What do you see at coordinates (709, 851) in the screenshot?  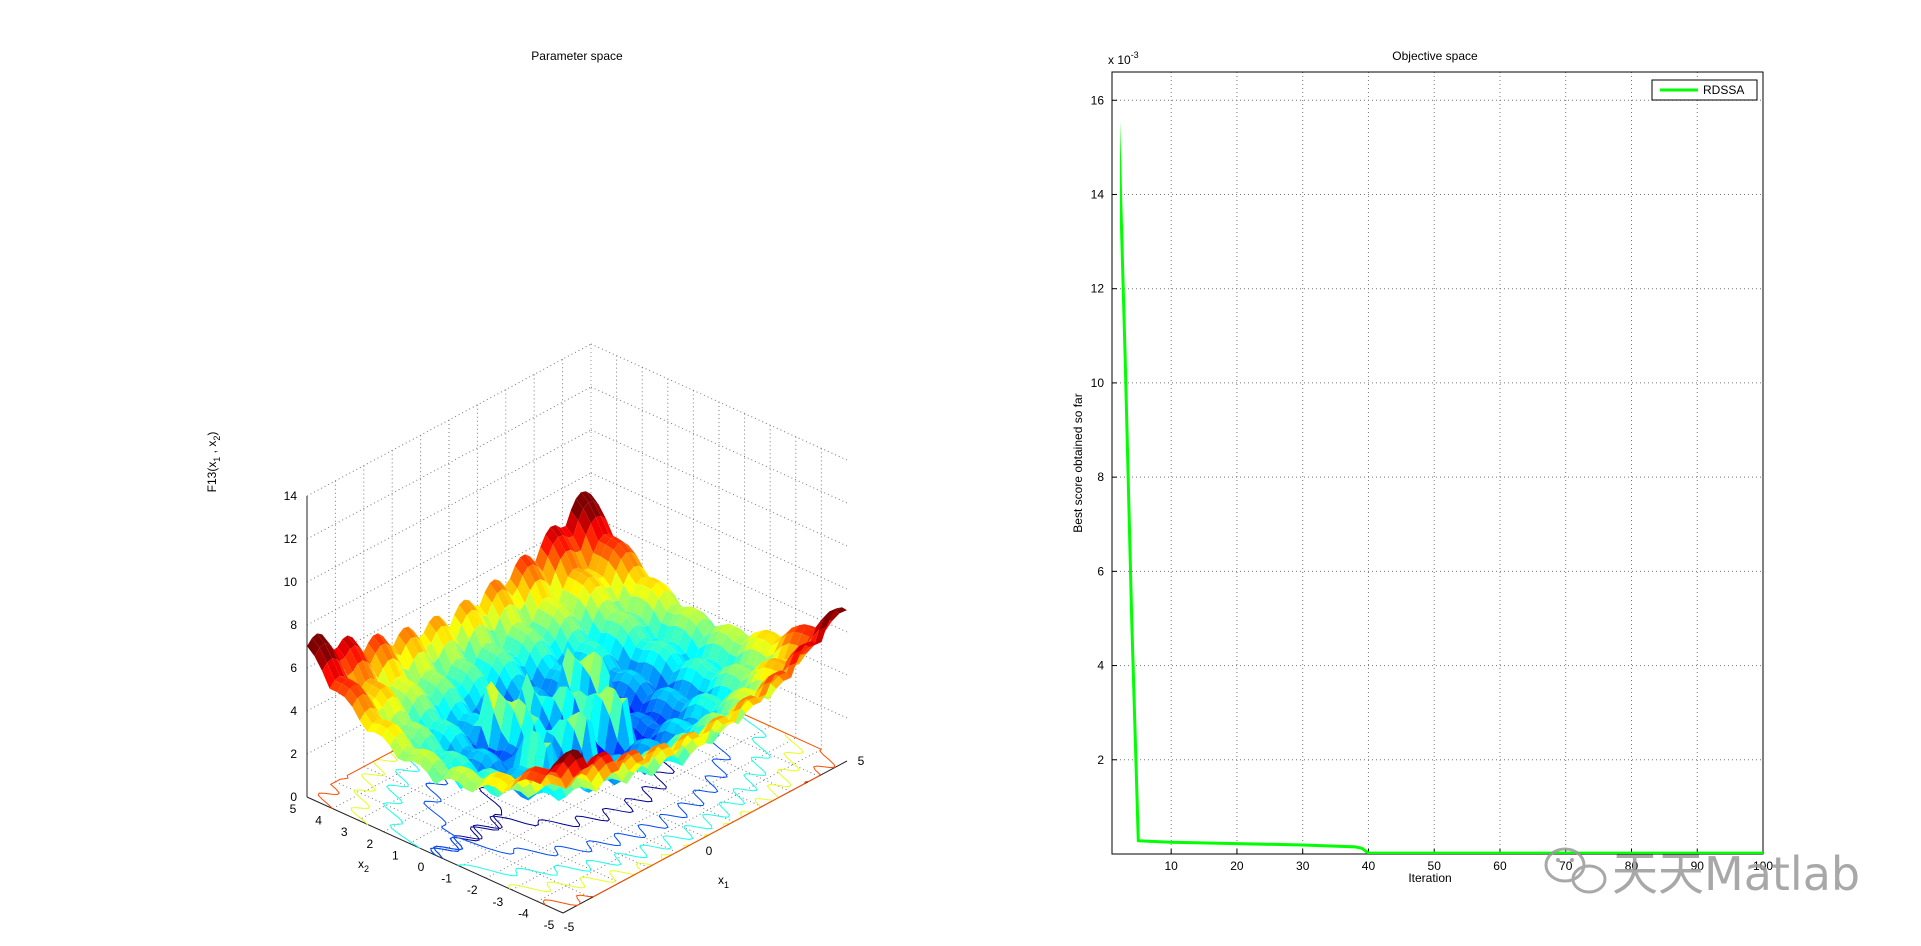 I see `x-tick-label: 0` at bounding box center [709, 851].